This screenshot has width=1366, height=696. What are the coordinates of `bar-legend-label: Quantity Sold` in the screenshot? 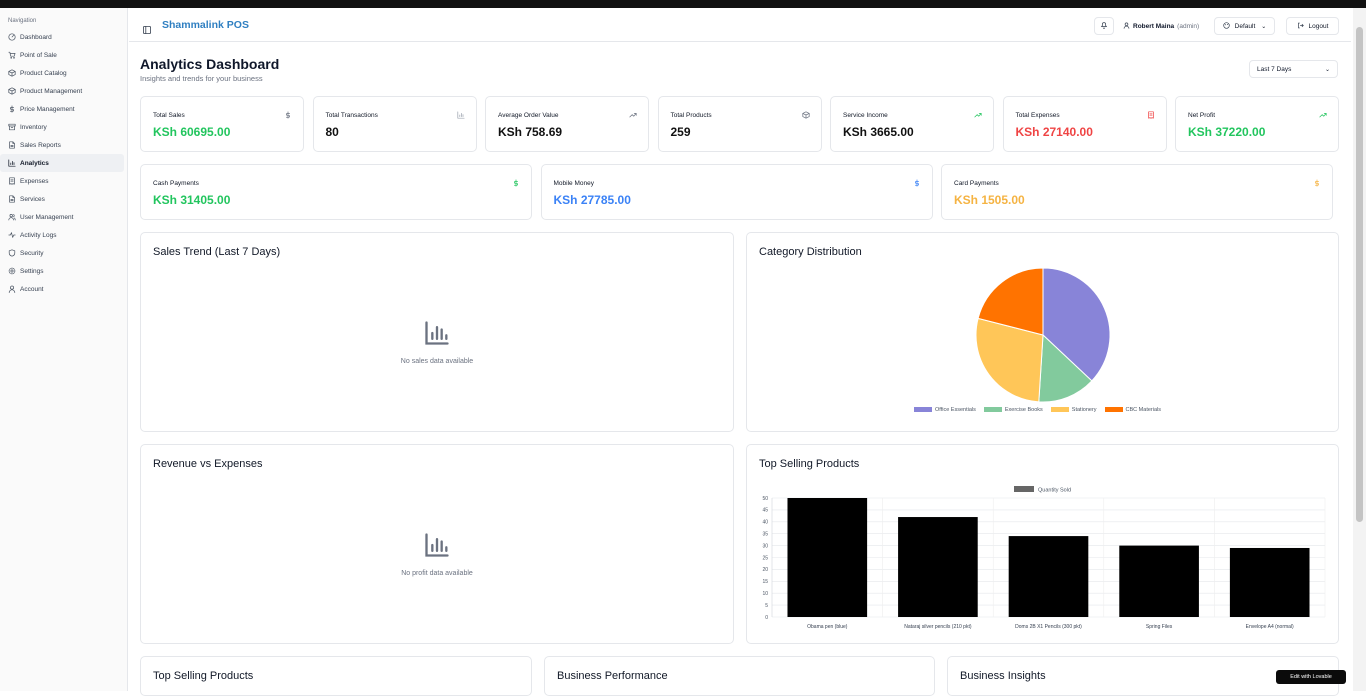 It's located at (1054, 491).